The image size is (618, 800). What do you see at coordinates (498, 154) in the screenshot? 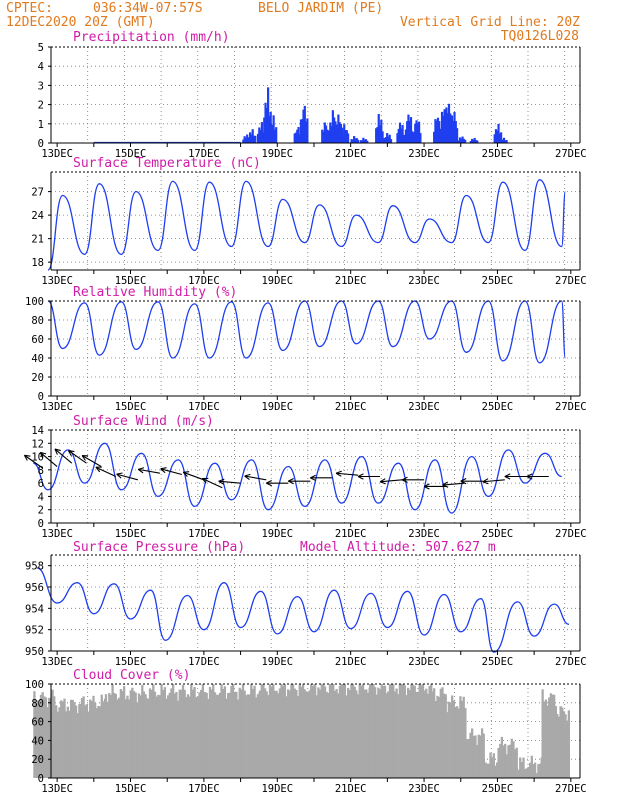
I see `x-tick-label: 25DEC` at bounding box center [498, 154].